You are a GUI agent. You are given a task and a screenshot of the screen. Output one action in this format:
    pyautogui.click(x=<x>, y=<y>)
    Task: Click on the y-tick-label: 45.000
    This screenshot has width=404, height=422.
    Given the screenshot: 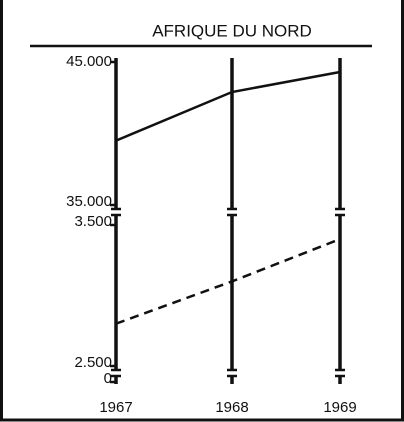 What is the action you would take?
    pyautogui.click(x=89, y=61)
    